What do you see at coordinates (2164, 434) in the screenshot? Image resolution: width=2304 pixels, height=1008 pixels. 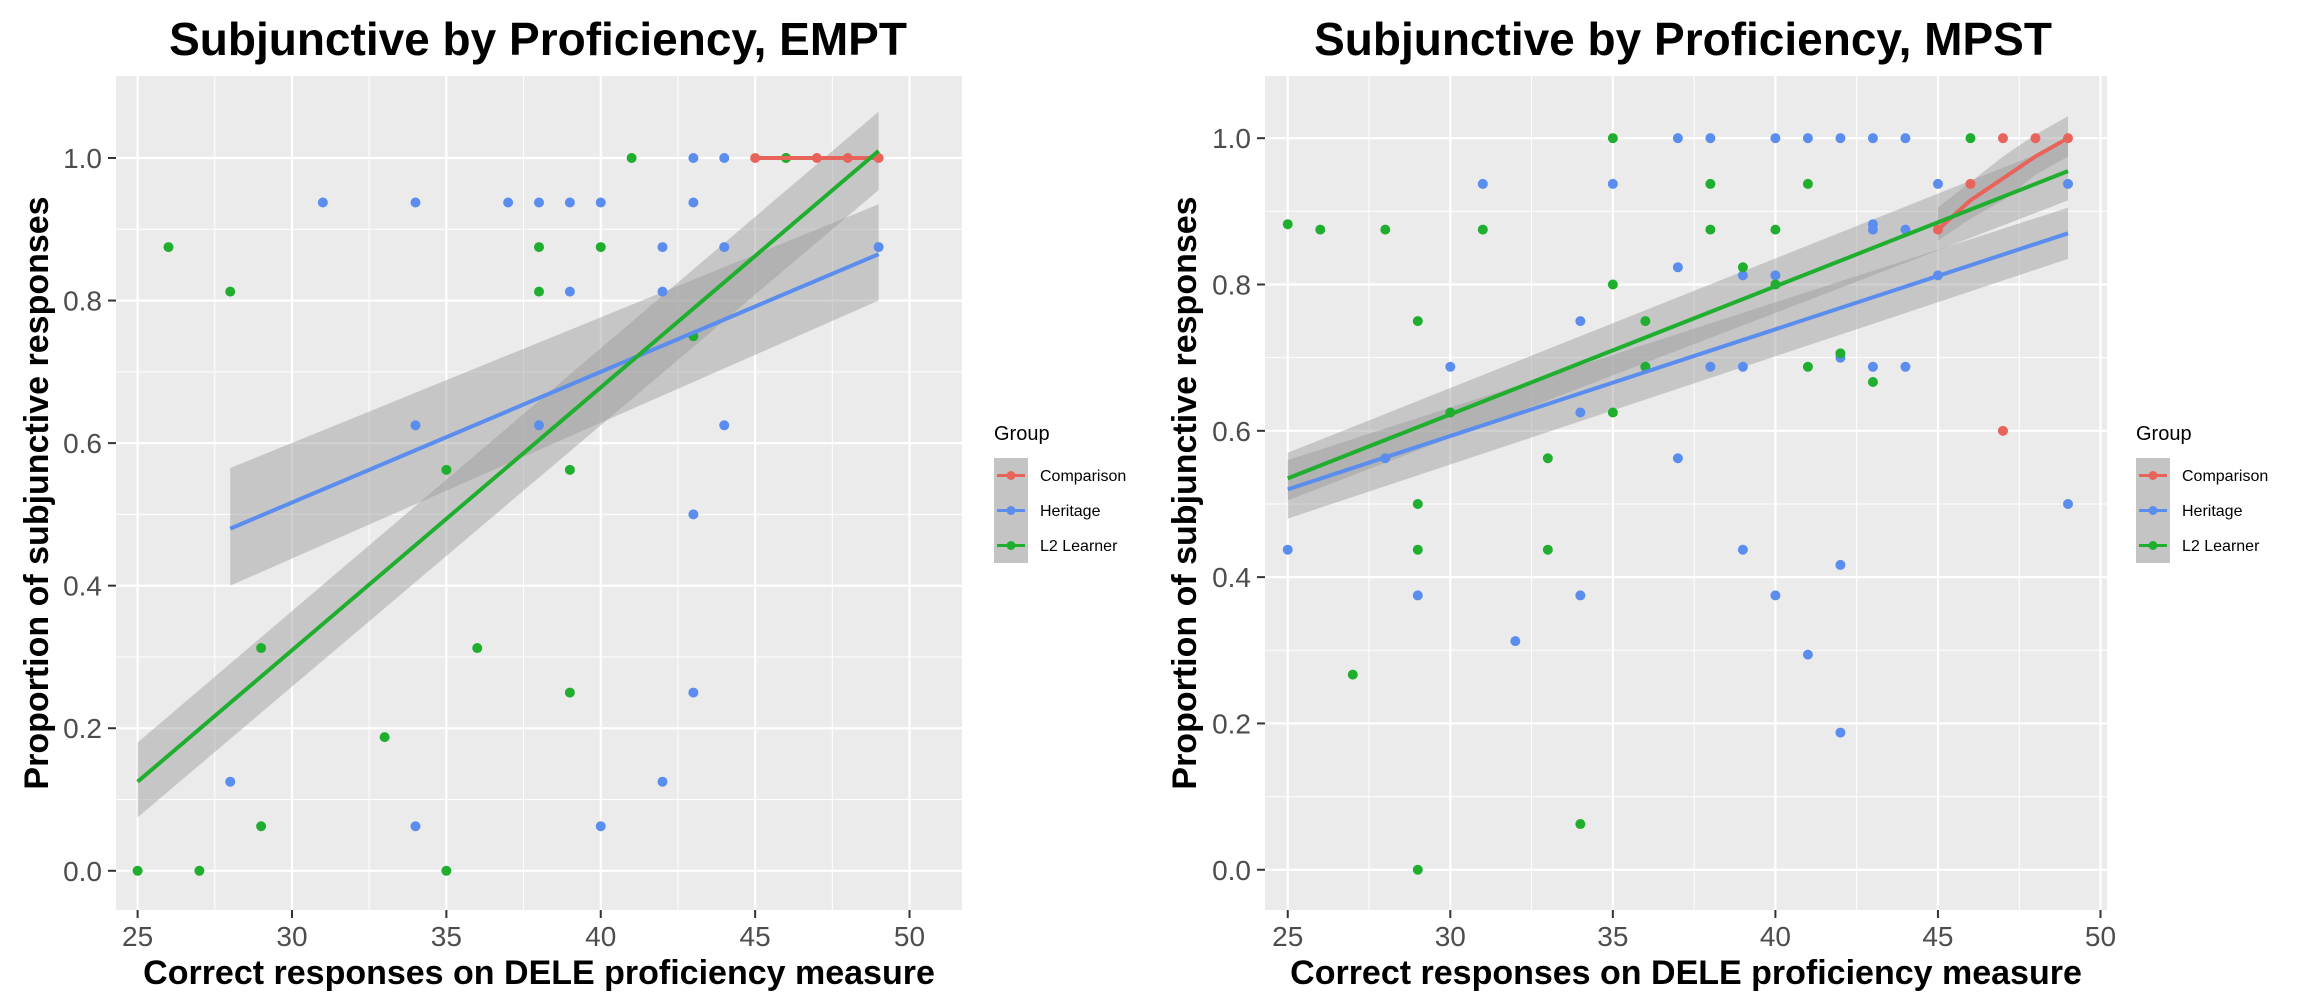 I see `legend-title: Group` at bounding box center [2164, 434].